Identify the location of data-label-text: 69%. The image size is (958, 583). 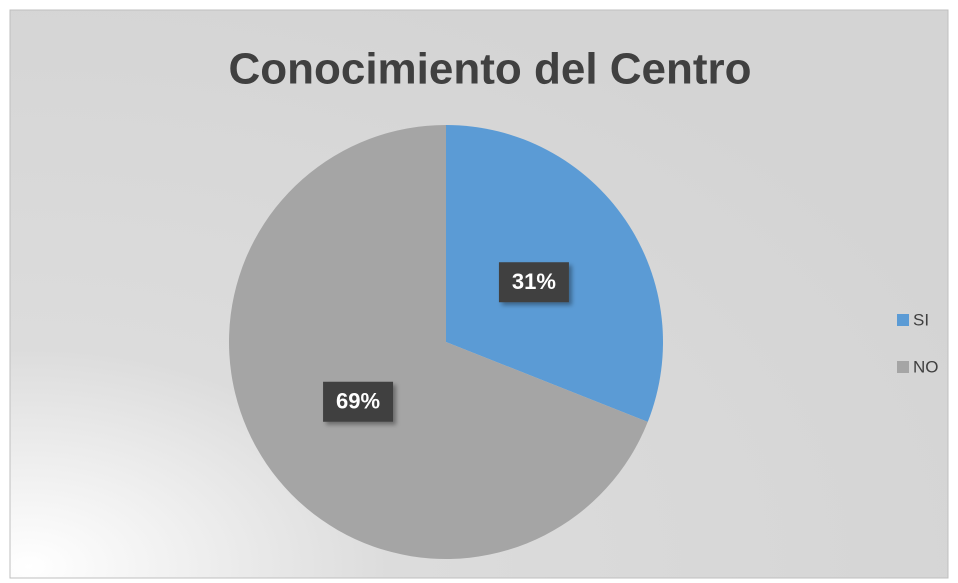
(358, 401).